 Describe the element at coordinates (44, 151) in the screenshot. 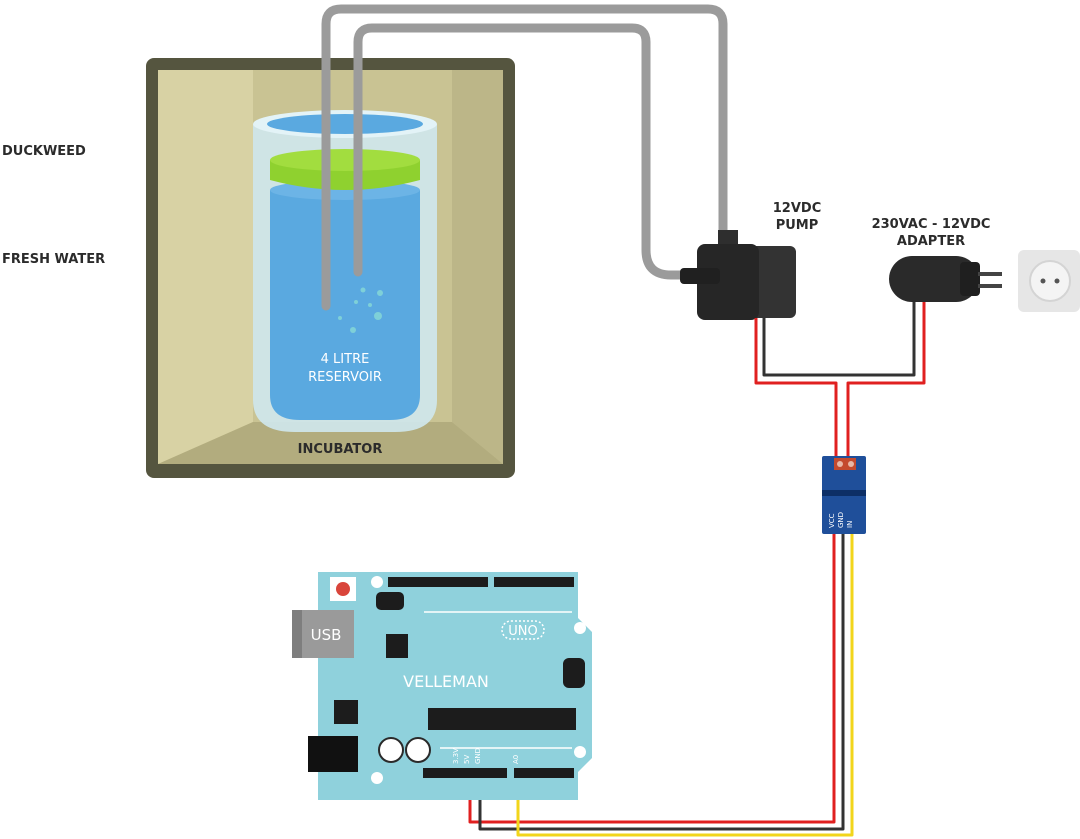

I see `duckweed-label: DUCKWEED` at that location.